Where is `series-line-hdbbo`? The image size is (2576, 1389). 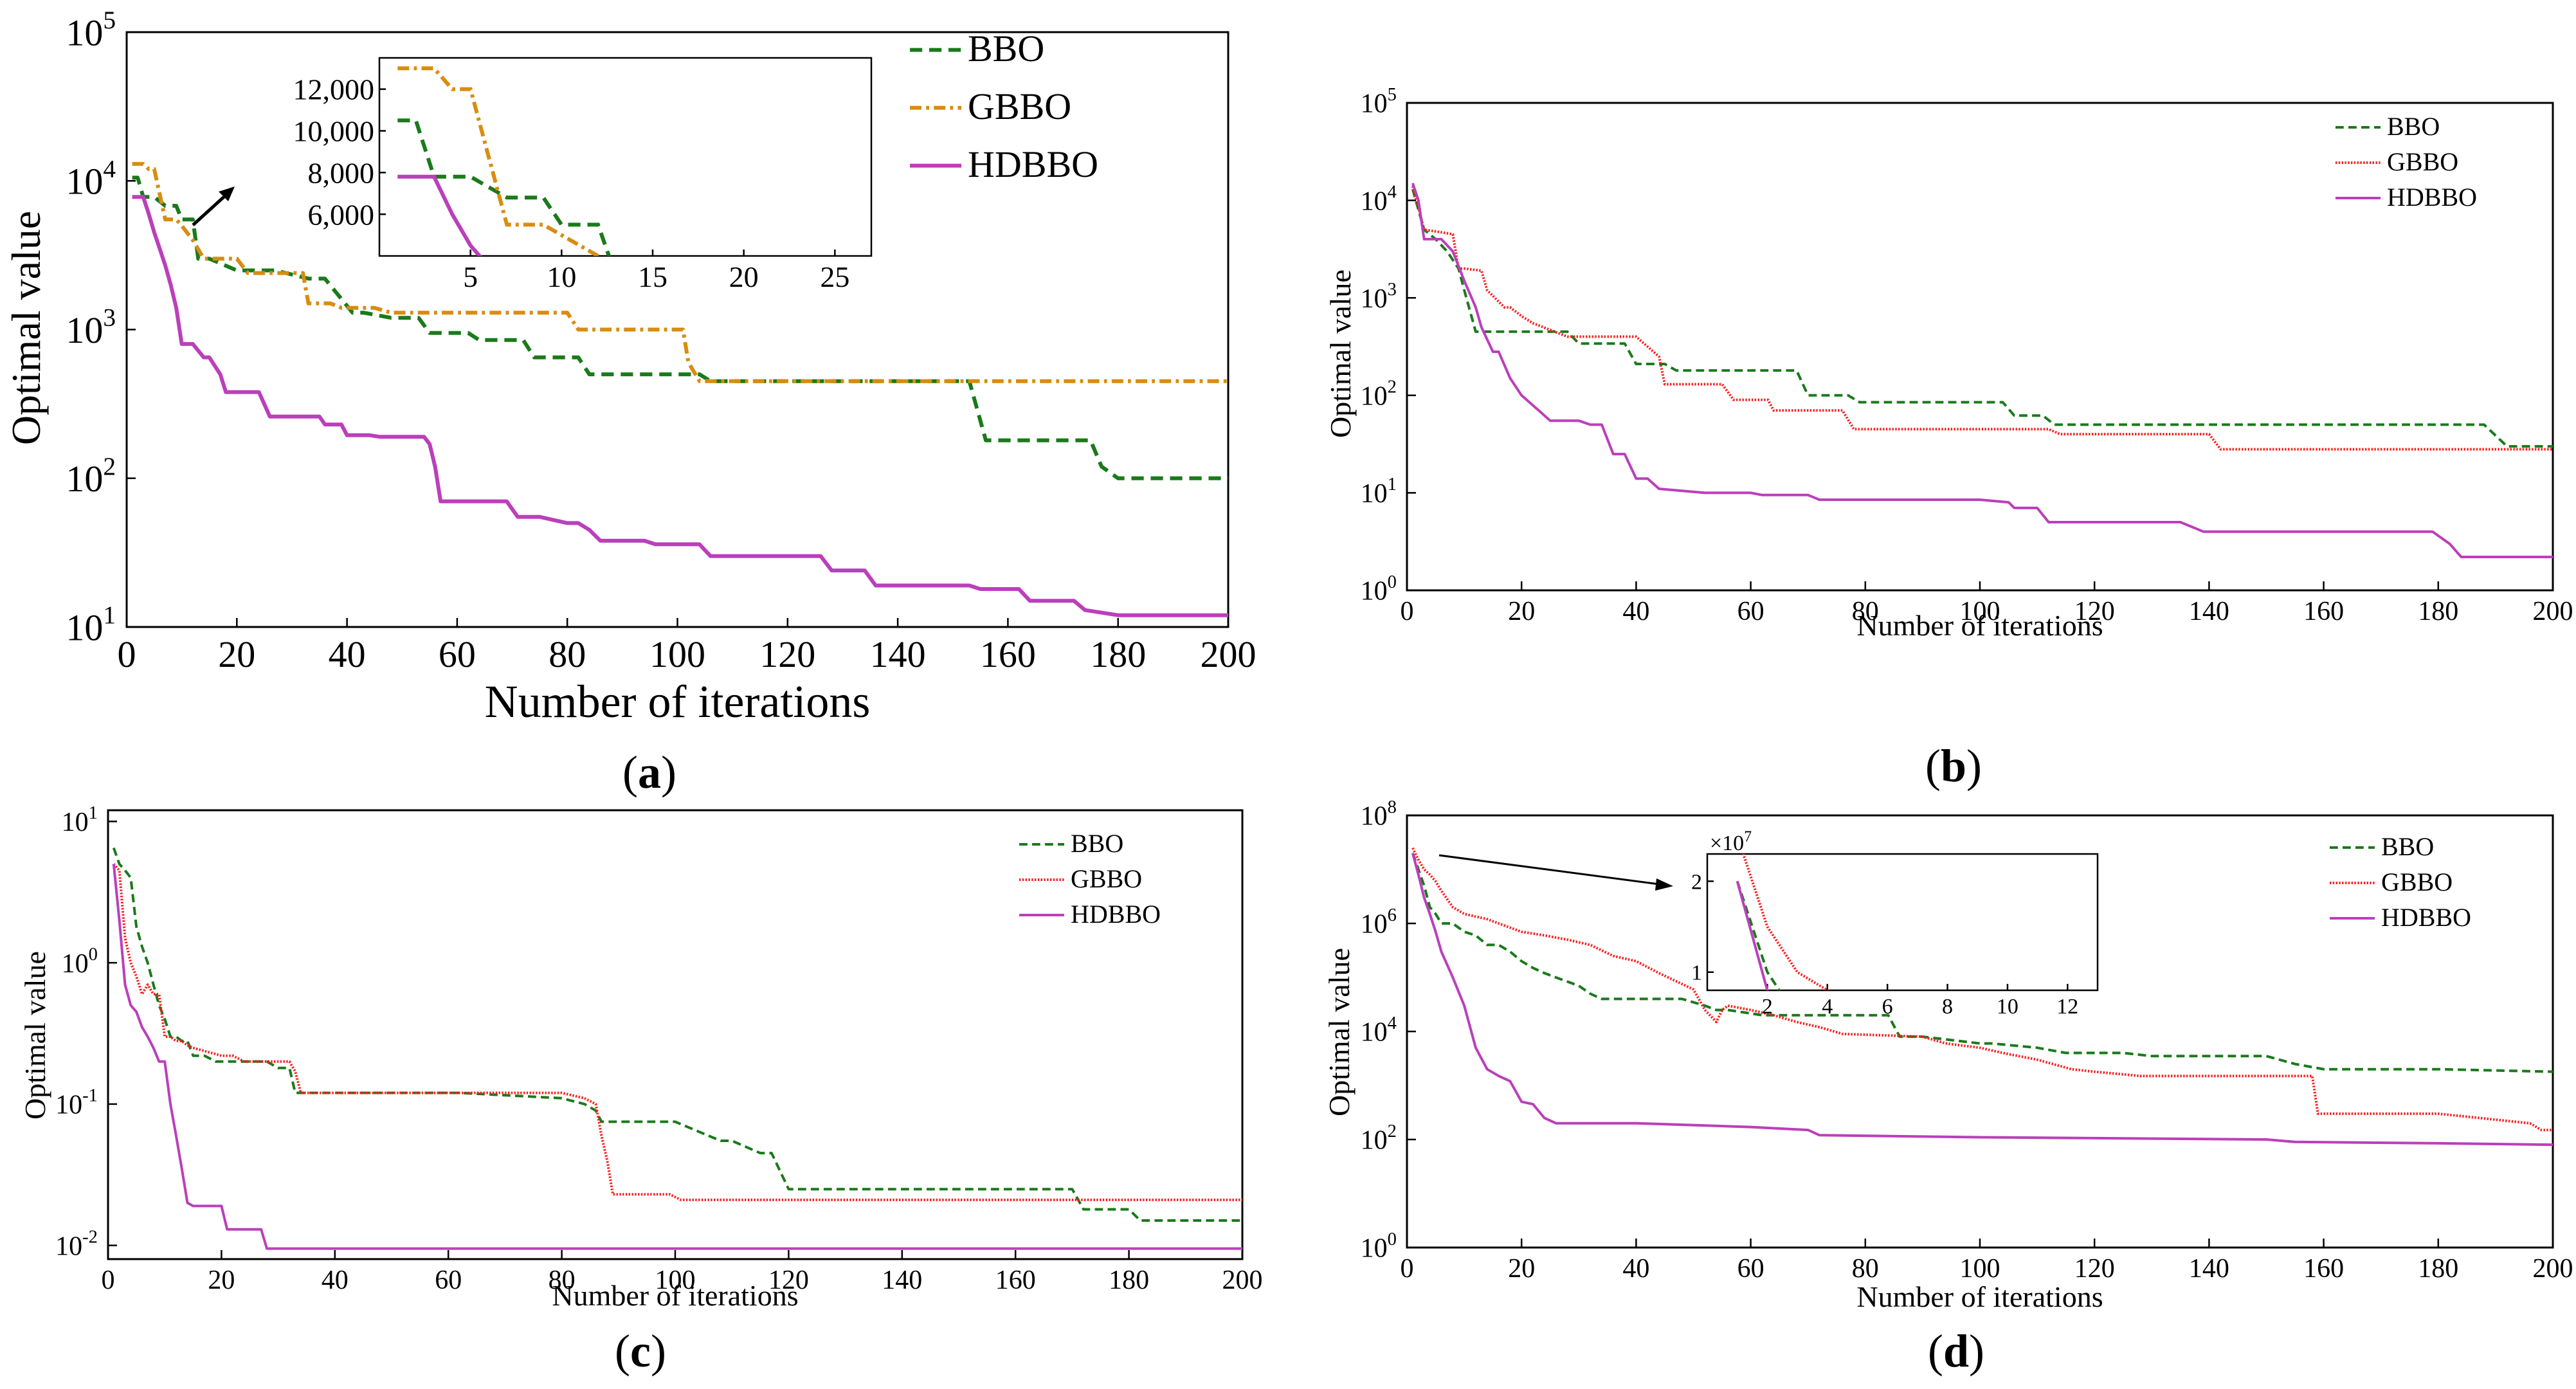 series-line-hdbbo is located at coordinates (1982, 1000).